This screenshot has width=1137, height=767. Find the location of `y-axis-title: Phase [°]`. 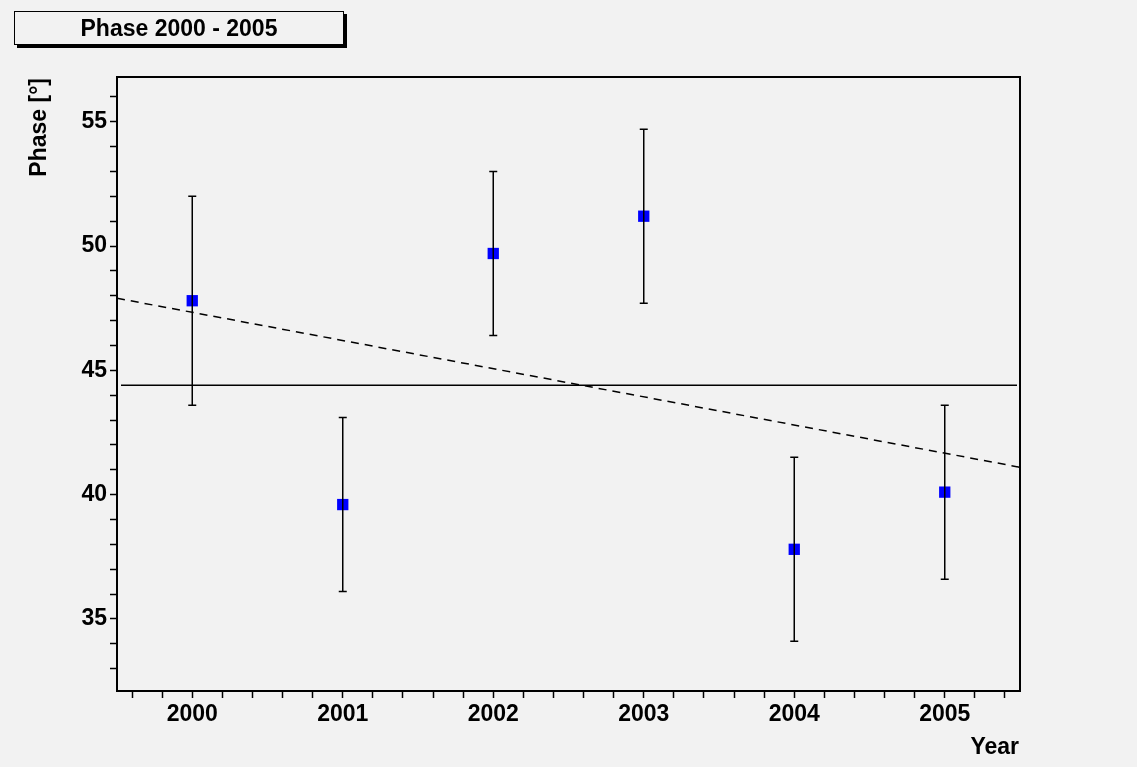

y-axis-title: Phase [°] is located at coordinates (38, 127).